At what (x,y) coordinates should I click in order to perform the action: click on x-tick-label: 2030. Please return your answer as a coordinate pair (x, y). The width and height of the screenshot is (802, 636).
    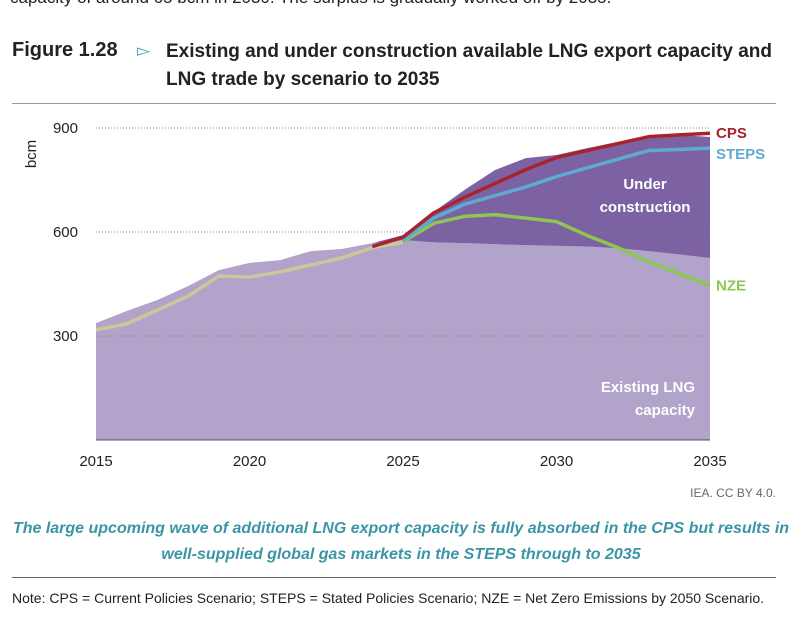
    Looking at the image, I should click on (556, 461).